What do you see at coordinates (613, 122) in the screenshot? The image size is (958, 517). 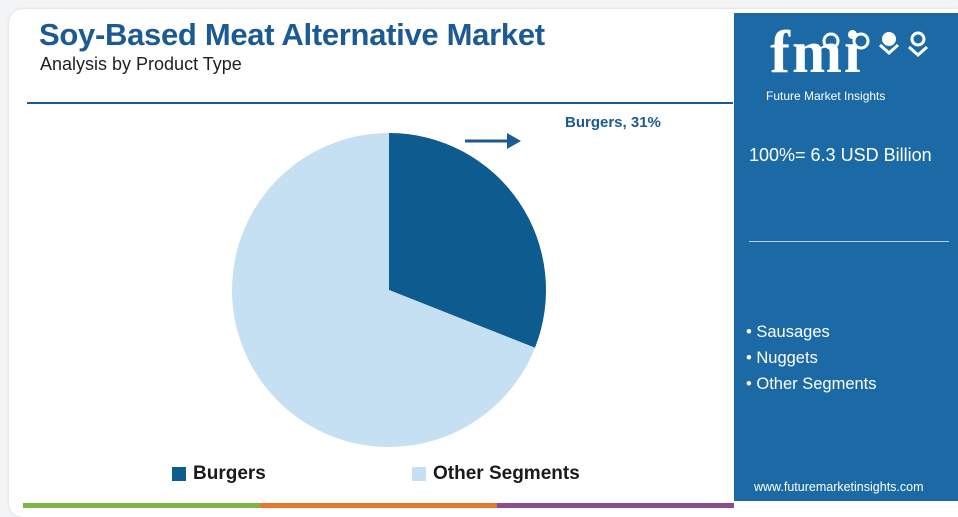 I see `burgers-callout-label: Burgers, 31%` at bounding box center [613, 122].